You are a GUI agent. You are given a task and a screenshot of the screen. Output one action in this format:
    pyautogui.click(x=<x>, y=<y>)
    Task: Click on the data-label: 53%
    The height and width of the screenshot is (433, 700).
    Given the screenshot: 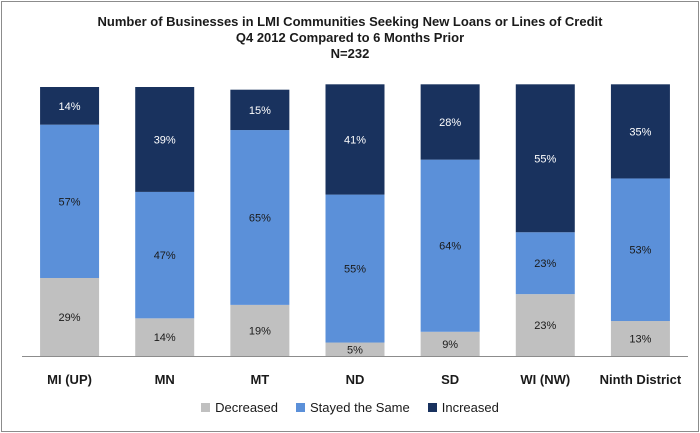 What is the action you would take?
    pyautogui.click(x=640, y=251)
    